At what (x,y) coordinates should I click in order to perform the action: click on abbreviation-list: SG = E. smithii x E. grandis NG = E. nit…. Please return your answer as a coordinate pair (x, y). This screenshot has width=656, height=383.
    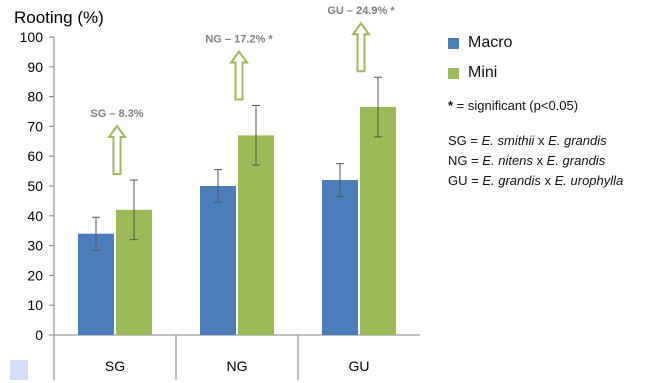
    Looking at the image, I should click on (550, 161).